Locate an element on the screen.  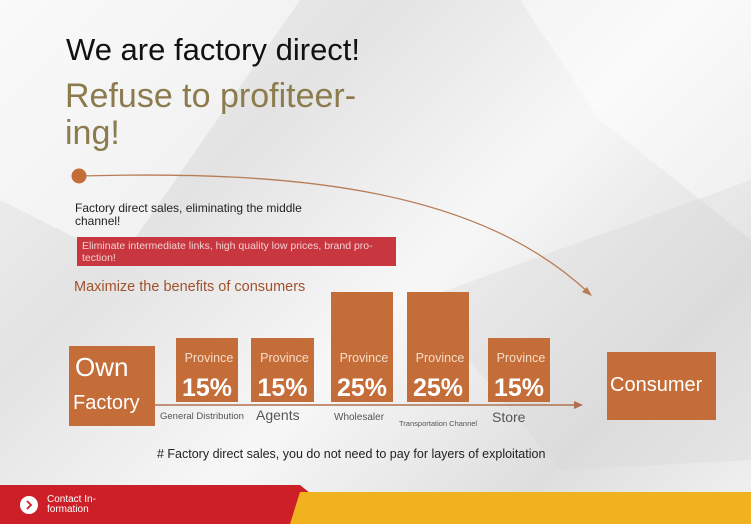
footer-link: Contact In- formation is located at coordinates (71, 505).